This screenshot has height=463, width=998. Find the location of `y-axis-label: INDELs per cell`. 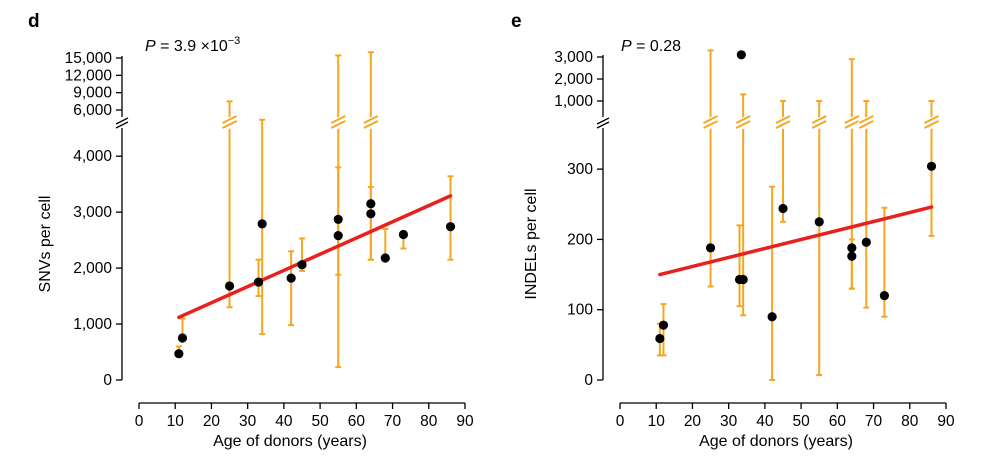

y-axis-label: INDELs per cell is located at coordinates (531, 243).